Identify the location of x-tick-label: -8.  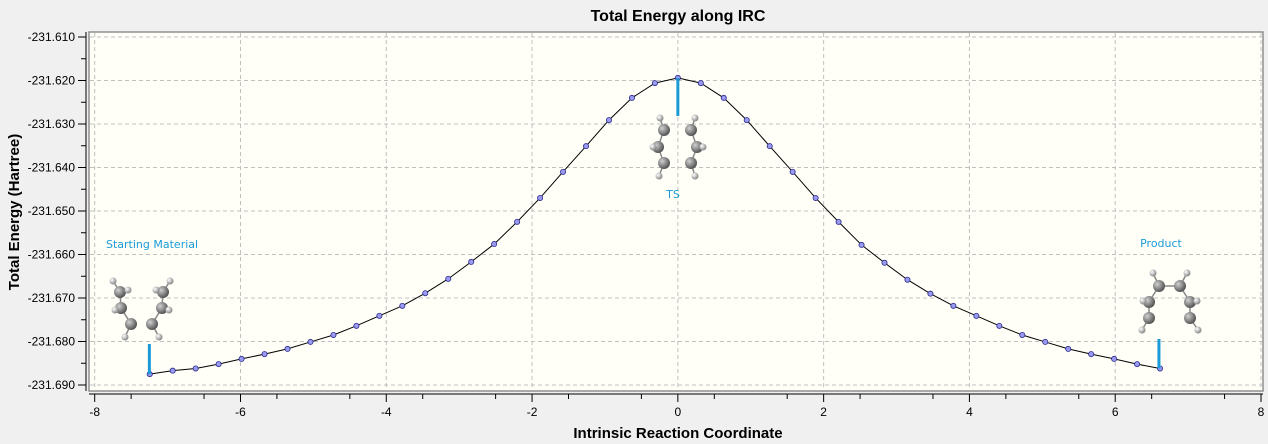
(94, 412).